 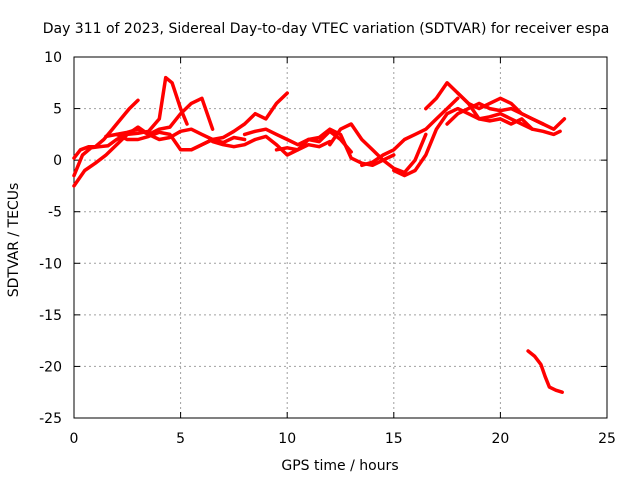 I want to click on x-tick-label: 20, so click(x=500, y=439).